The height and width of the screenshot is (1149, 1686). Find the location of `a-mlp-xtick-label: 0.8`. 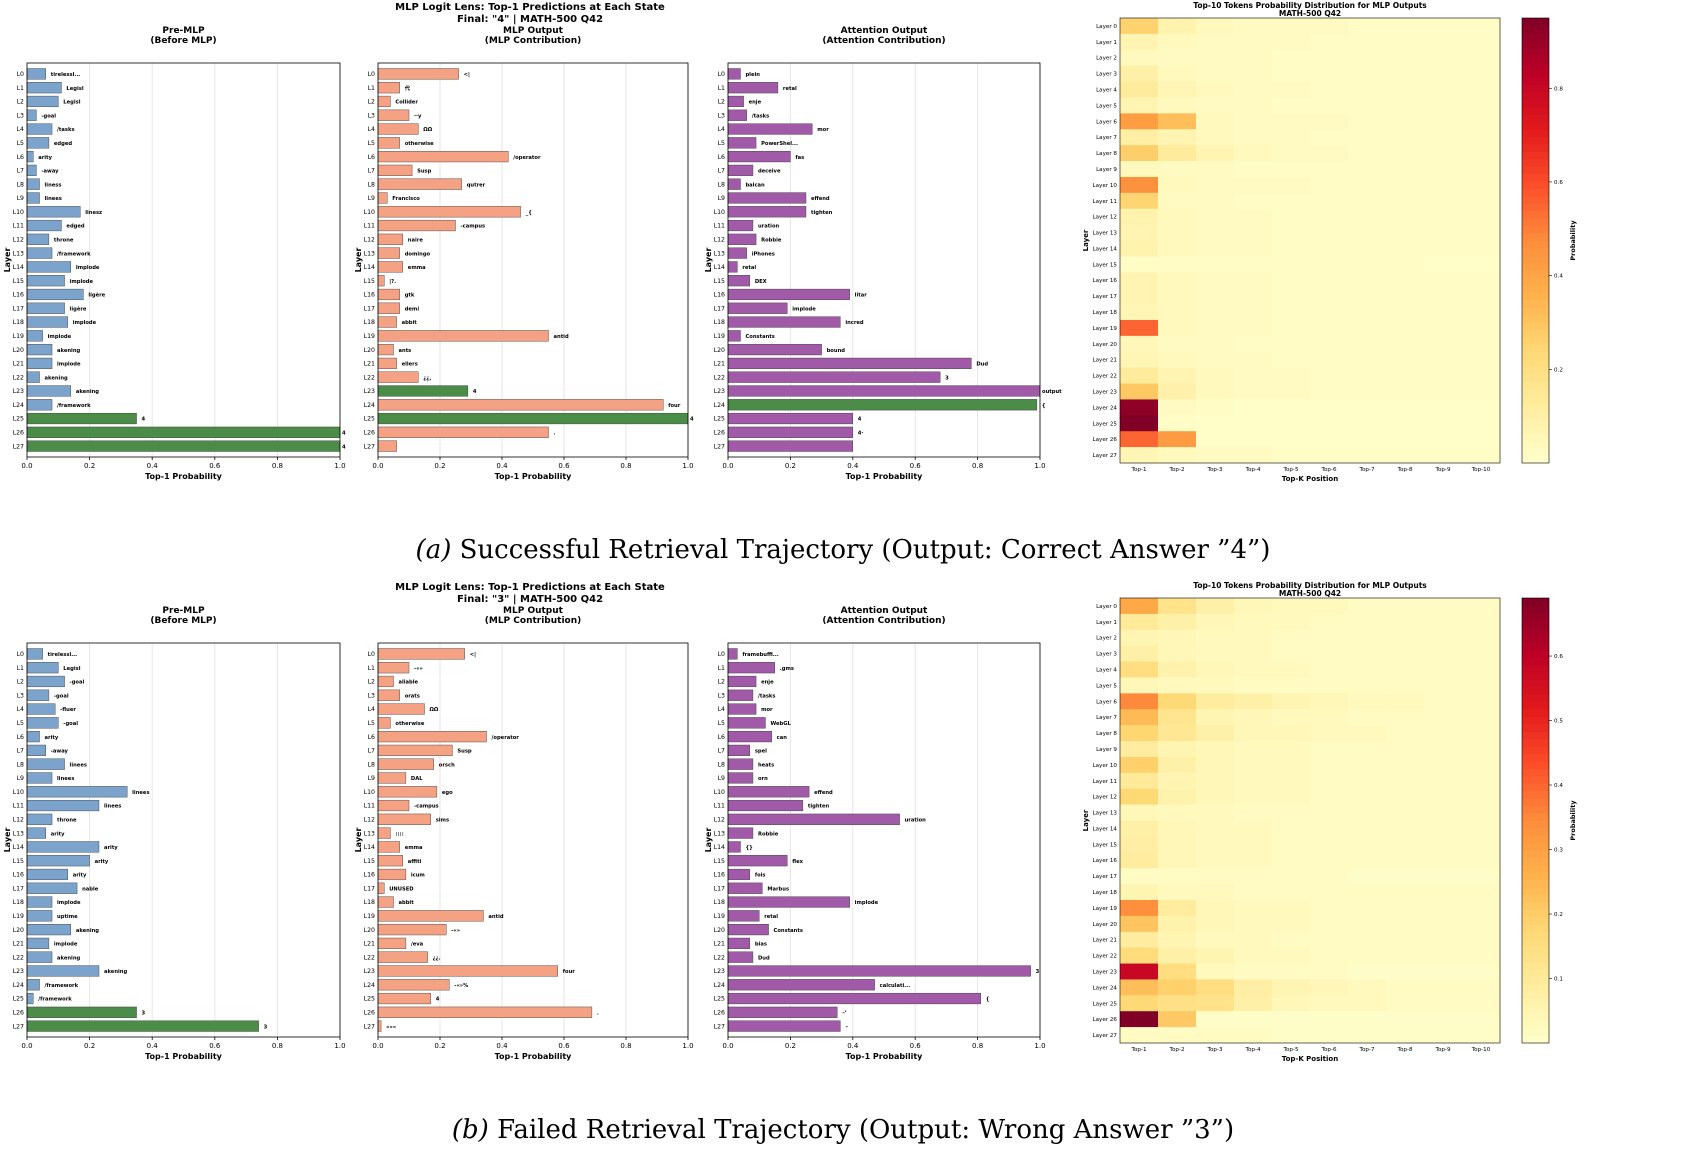

a-mlp-xtick-label: 0.8 is located at coordinates (625, 466).